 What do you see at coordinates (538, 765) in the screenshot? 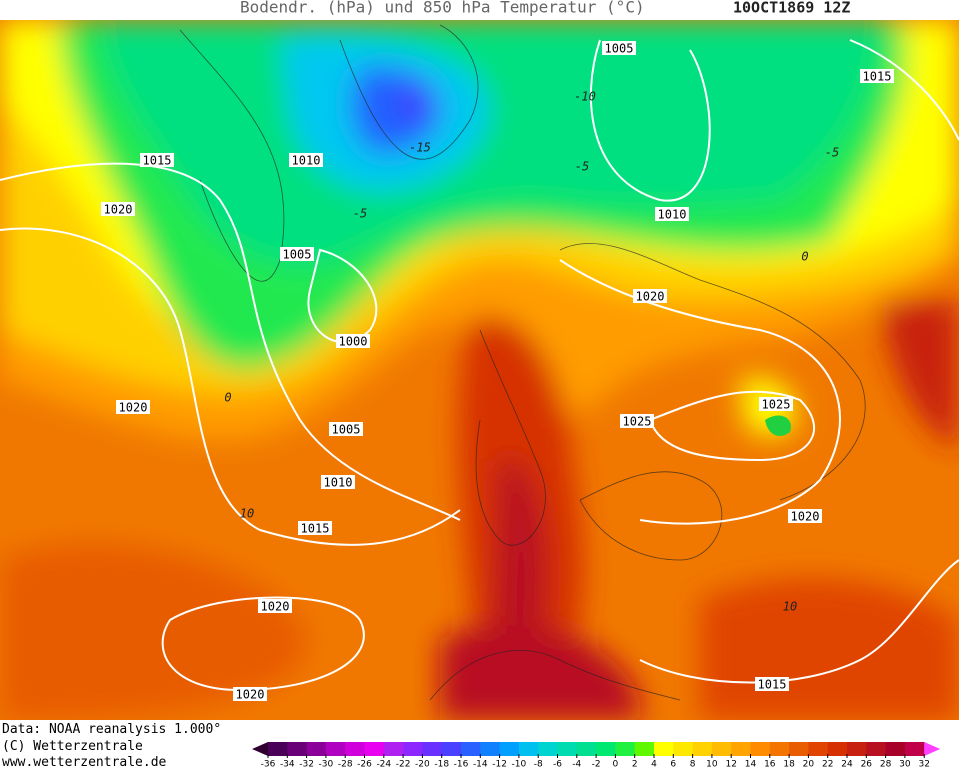
I see `legend-tick-label: -8` at bounding box center [538, 765].